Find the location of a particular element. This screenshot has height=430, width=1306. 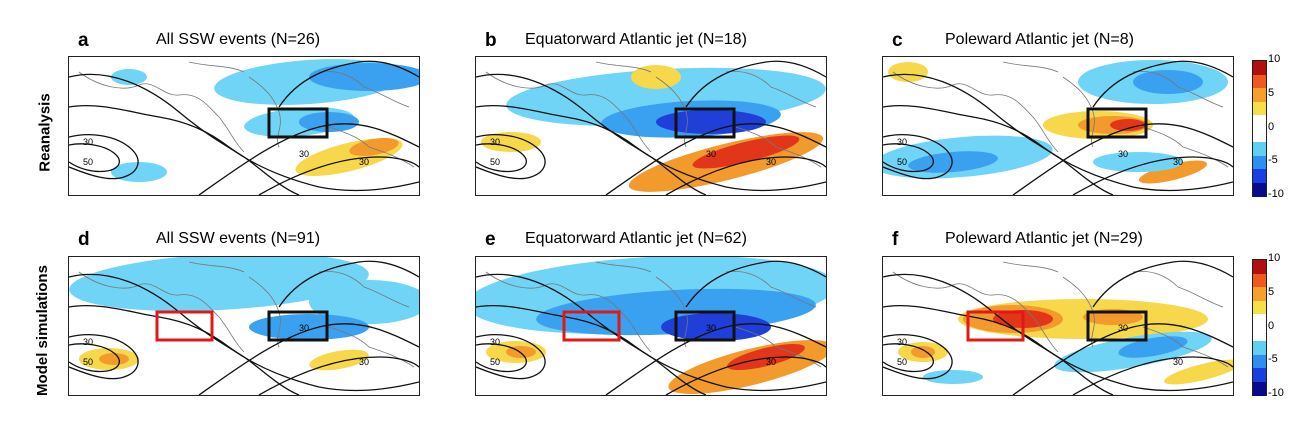

colorbar-top is located at coordinates (1259, 128).